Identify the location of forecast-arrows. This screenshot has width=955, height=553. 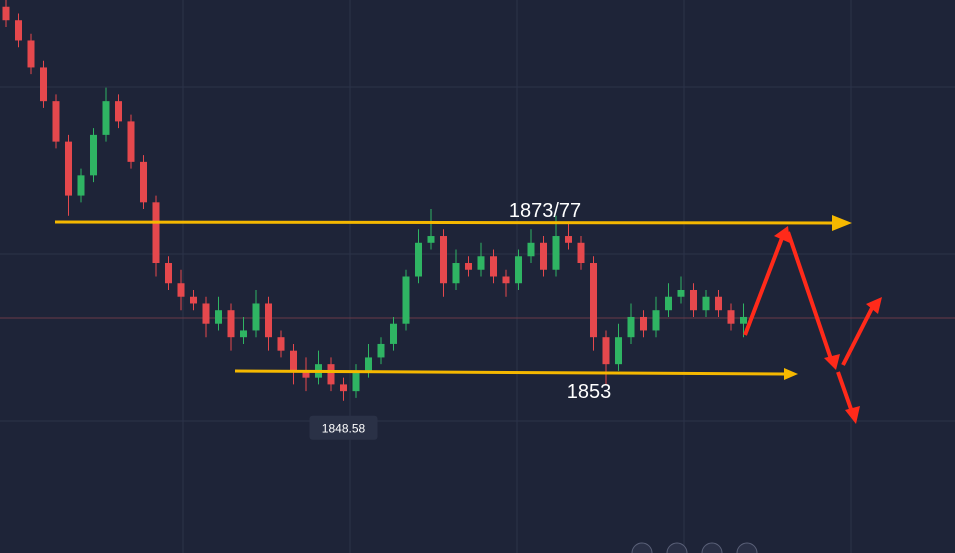
(808, 322).